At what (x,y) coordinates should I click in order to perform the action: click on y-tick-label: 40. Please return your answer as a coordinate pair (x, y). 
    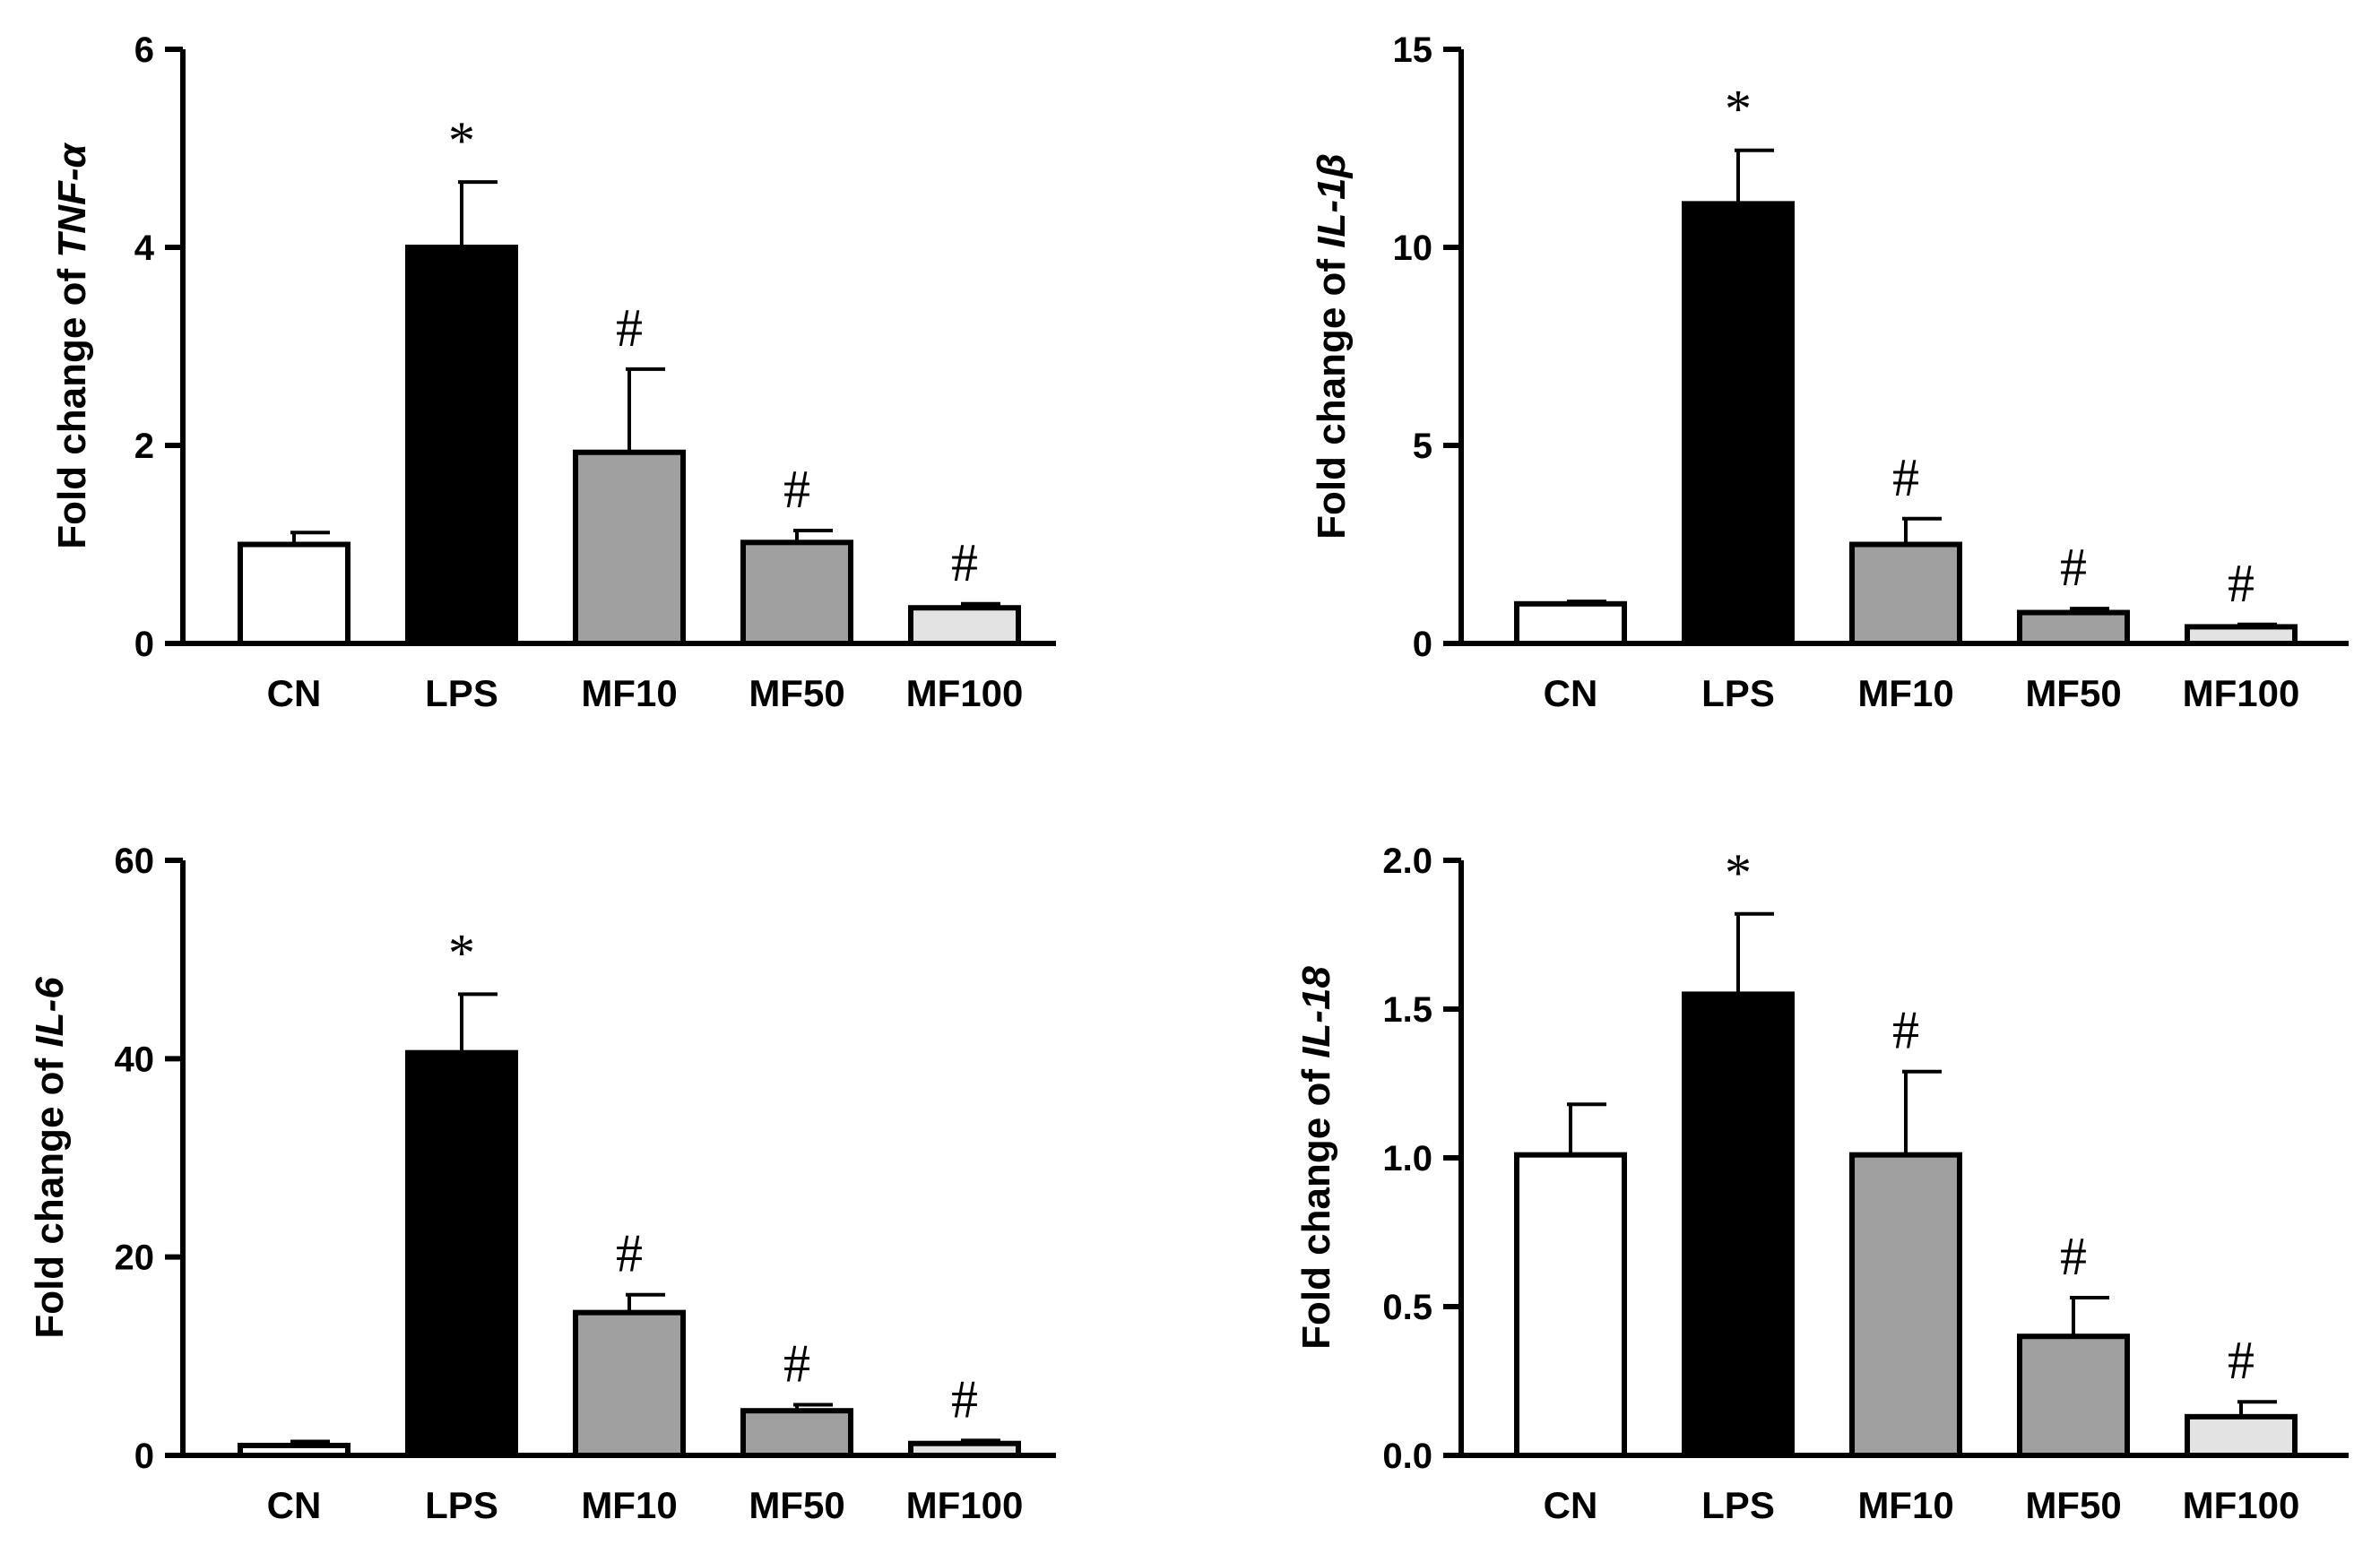
    Looking at the image, I should click on (135, 1060).